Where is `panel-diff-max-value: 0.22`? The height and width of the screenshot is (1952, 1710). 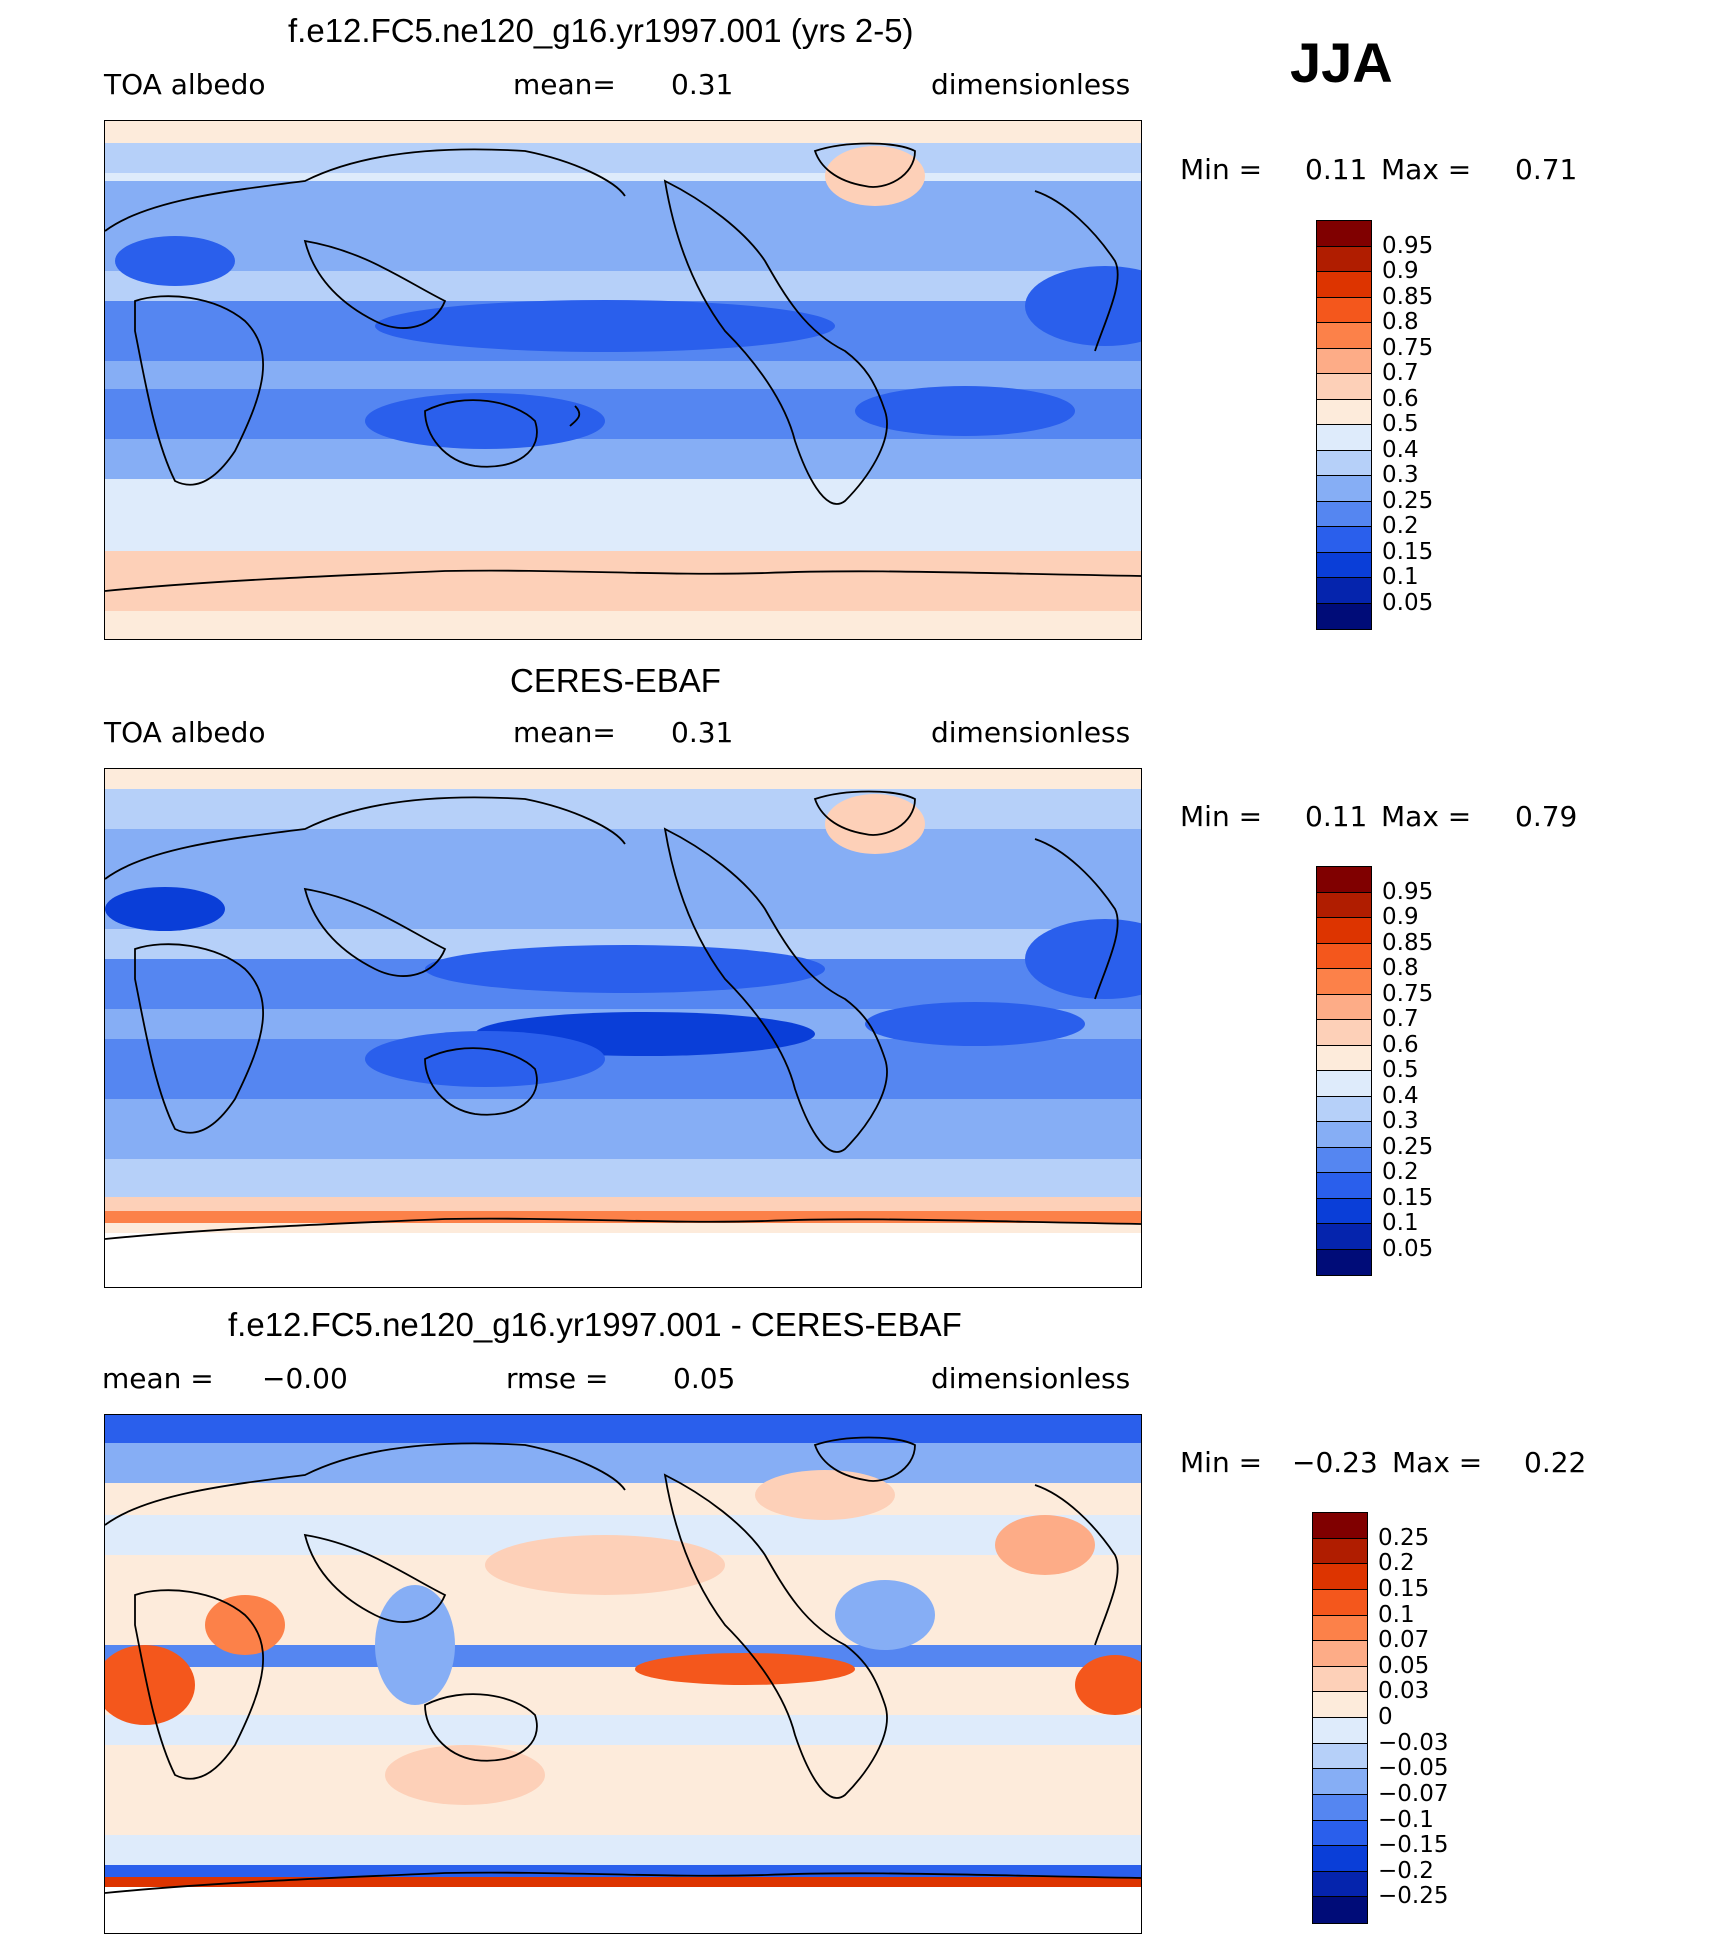 panel-diff-max-value: 0.22 is located at coordinates (1555, 1462).